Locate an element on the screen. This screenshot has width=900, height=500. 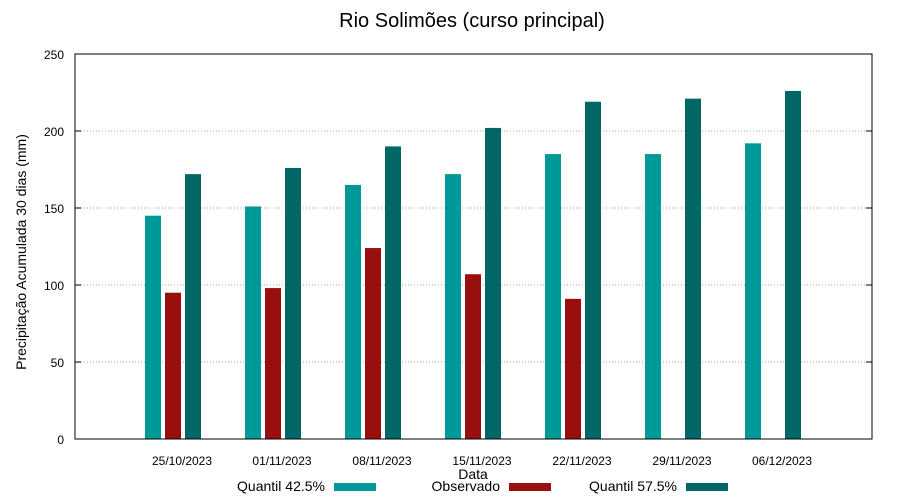
x-tick-label: 01/11/2023 is located at coordinates (281, 461).